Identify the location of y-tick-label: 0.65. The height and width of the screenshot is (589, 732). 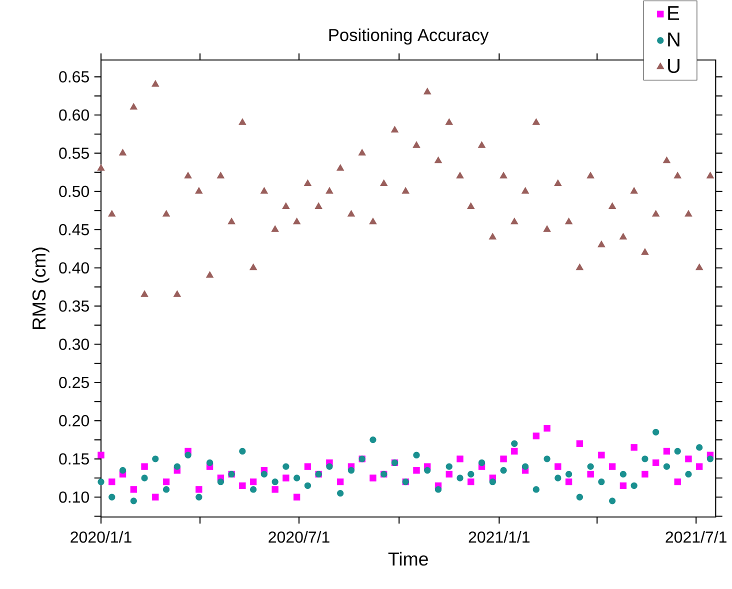
(74, 76).